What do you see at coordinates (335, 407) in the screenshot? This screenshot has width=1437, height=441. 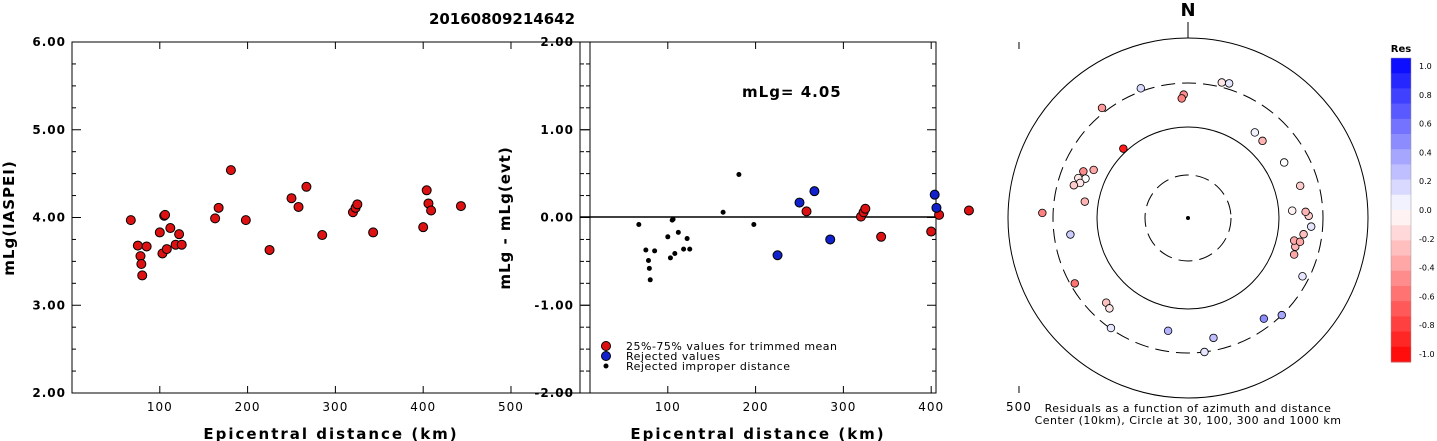 I see `x-tick-label: 300` at bounding box center [335, 407].